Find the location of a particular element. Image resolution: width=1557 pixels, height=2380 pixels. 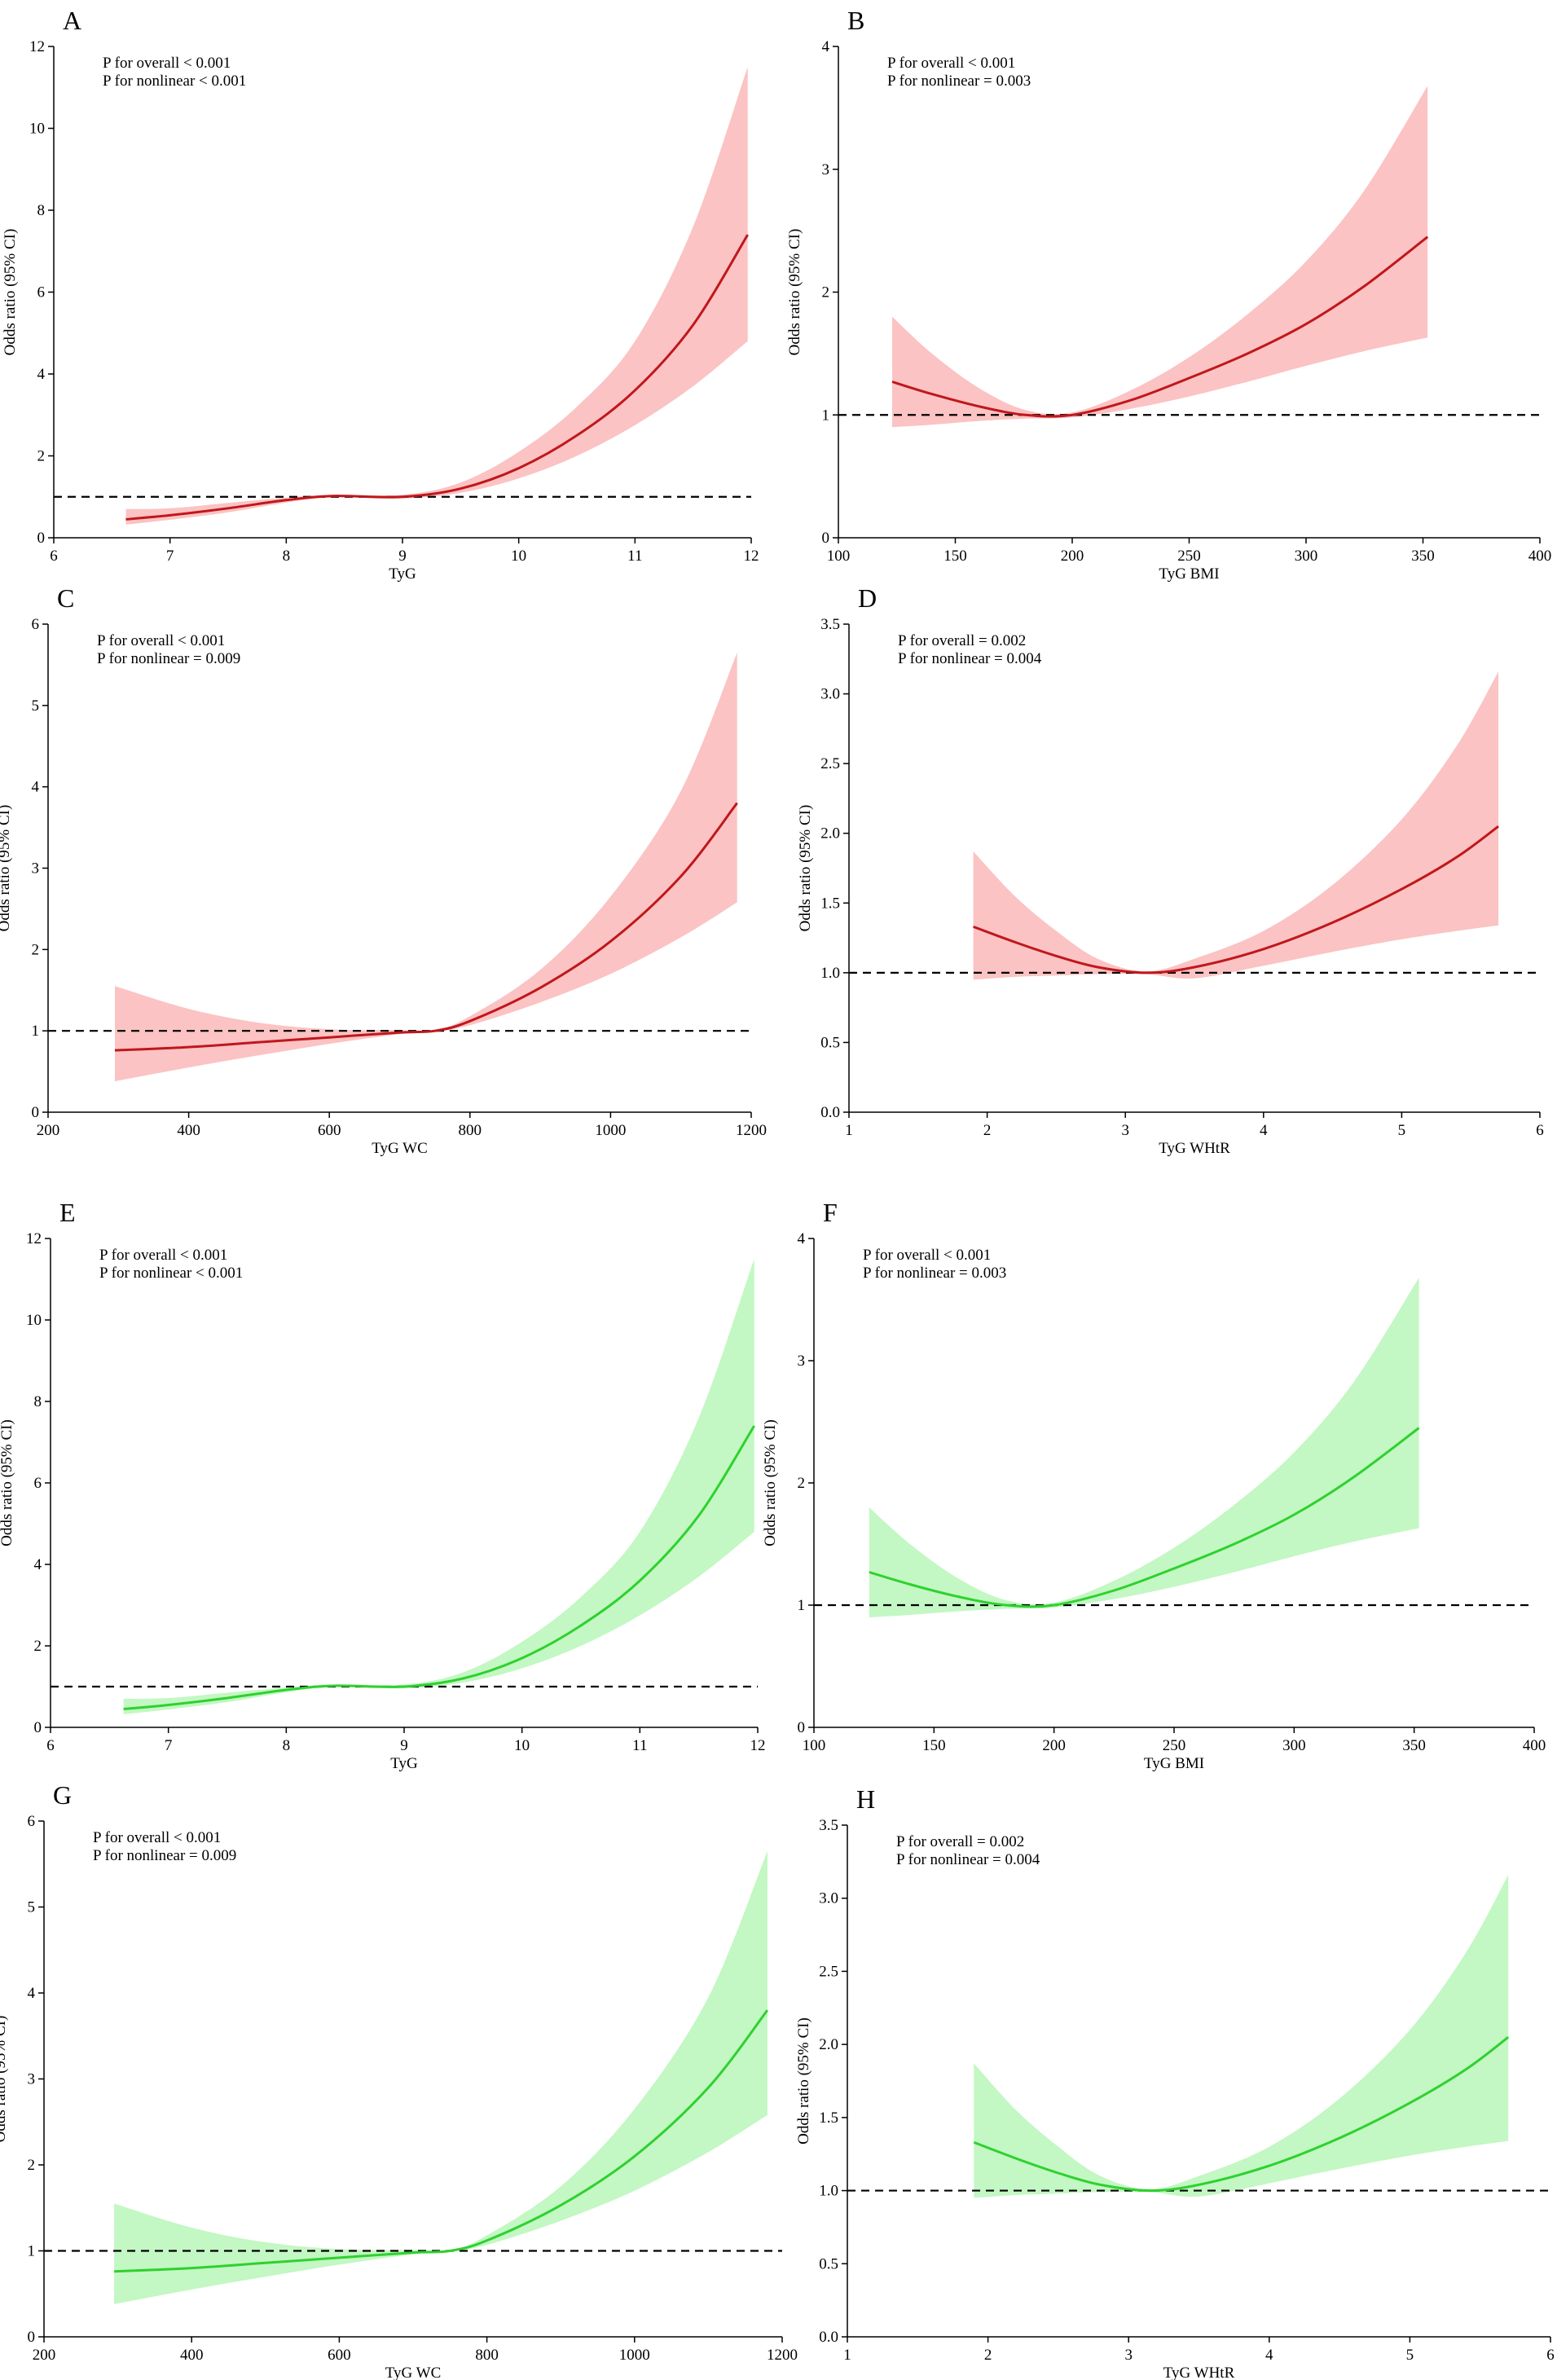

panel-d-y-tick-label: 0.0 is located at coordinates (830, 1112).